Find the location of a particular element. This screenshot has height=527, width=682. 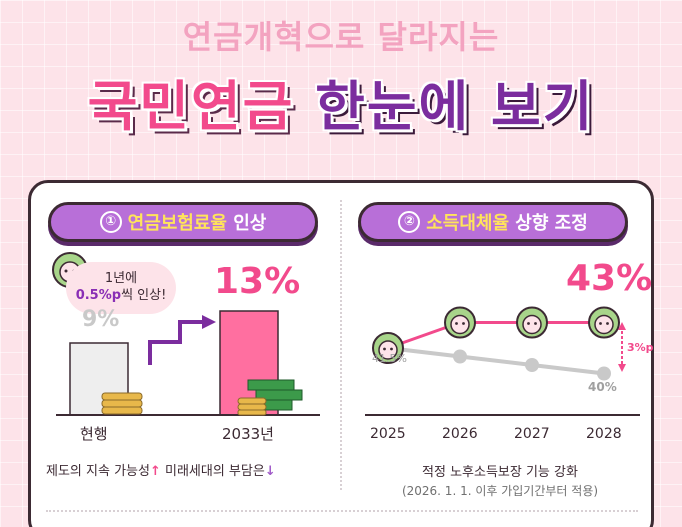

badge-number: ② is located at coordinates (409, 222).